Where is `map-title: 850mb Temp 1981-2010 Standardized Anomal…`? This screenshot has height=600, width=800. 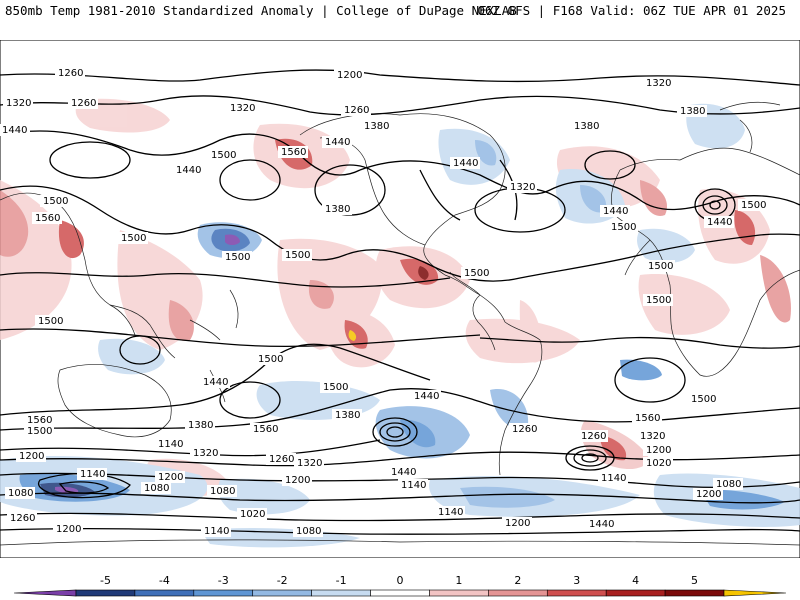
map-title: 850mb Temp 1981-2010 Standardized Anomal… is located at coordinates (261, 10).